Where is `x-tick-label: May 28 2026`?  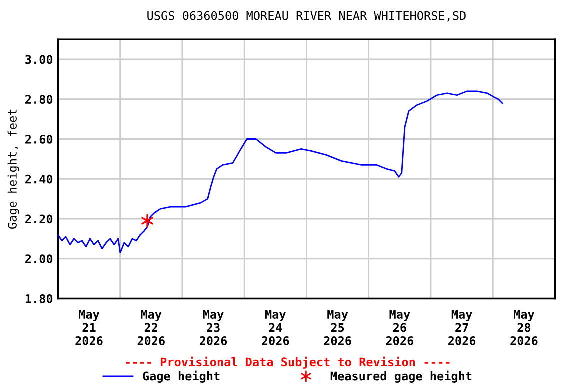 x-tick-label: May 28 2026 is located at coordinates (524, 328).